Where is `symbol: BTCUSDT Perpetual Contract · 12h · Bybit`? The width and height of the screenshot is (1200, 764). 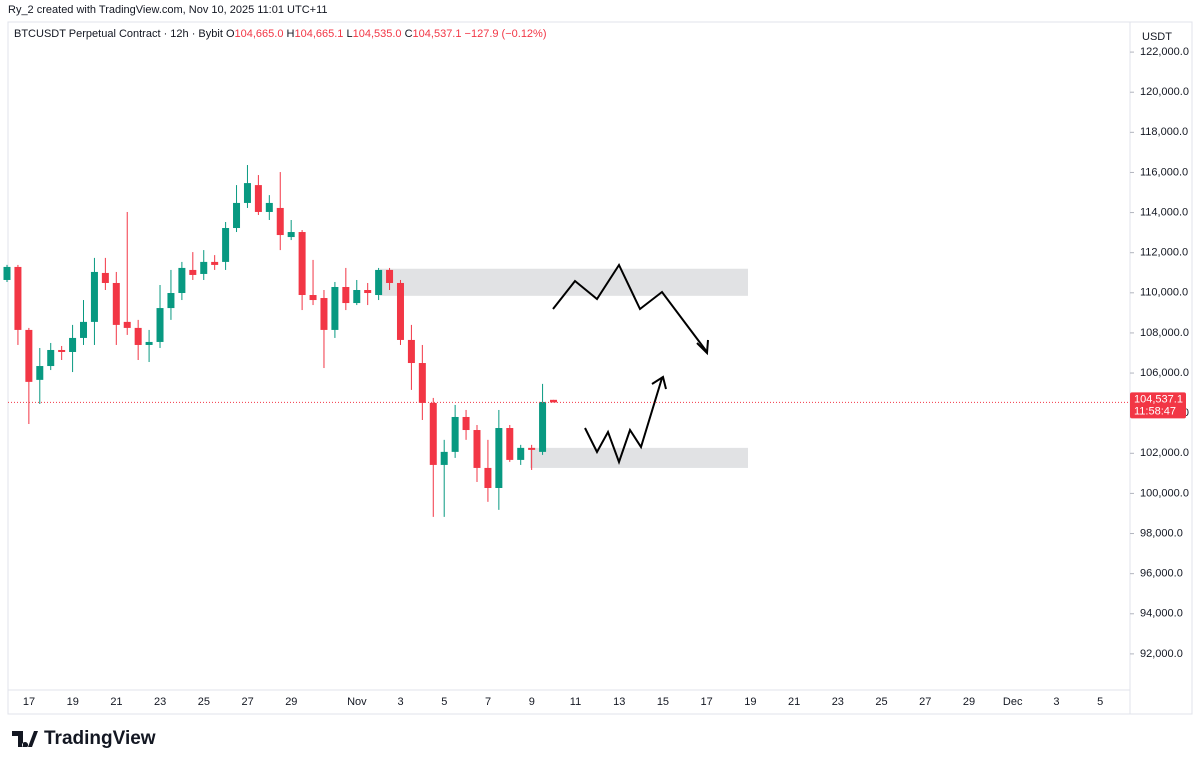
symbol: BTCUSDT Perpetual Contract · 12h · Bybit is located at coordinates (118, 34).